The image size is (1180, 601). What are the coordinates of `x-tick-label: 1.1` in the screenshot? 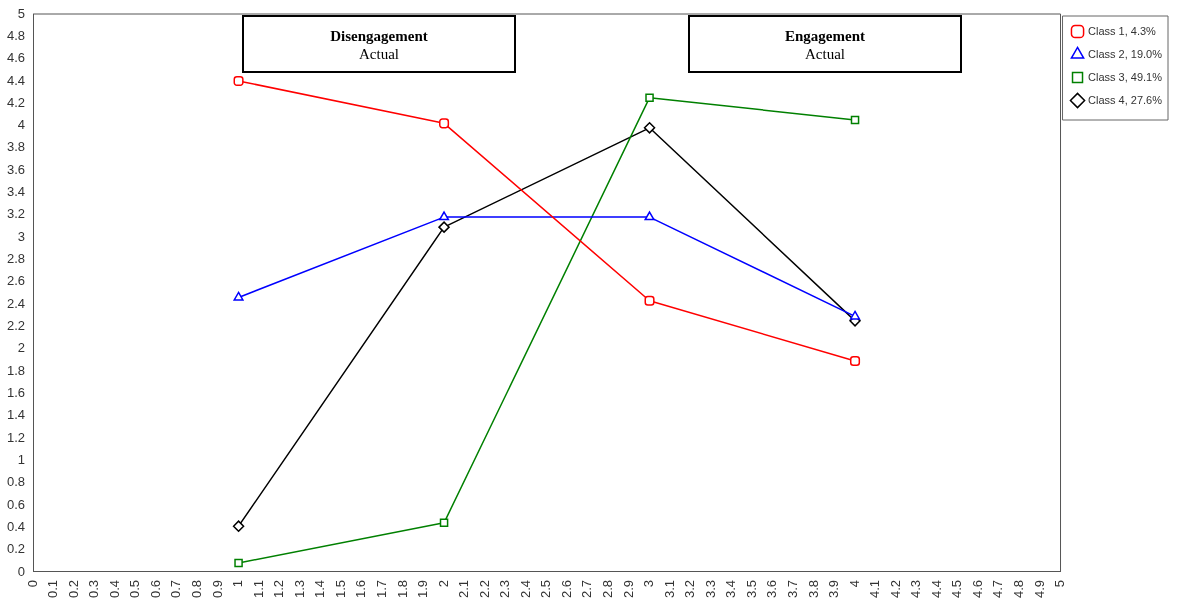 It's located at (258, 589).